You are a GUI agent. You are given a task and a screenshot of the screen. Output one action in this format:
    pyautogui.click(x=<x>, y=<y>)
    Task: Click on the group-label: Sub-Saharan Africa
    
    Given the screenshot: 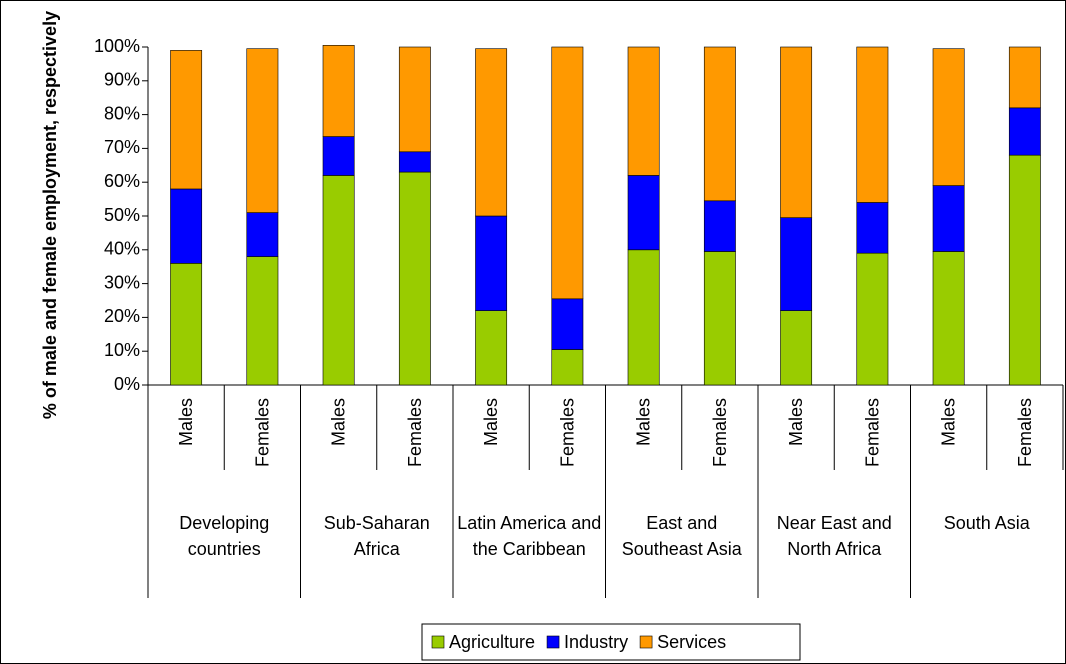 What is the action you would take?
    pyautogui.click(x=376, y=536)
    